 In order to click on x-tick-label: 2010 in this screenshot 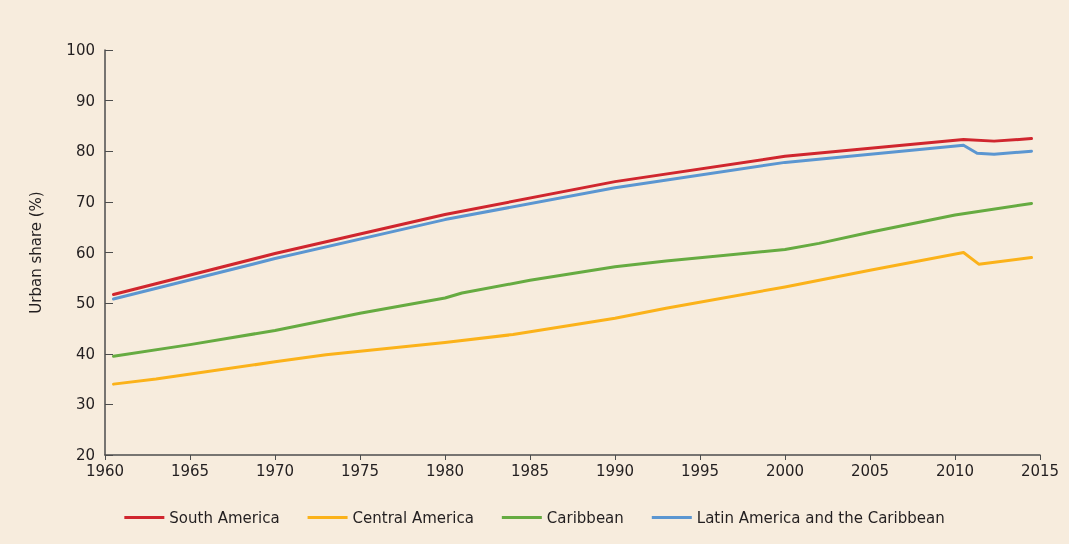, I will do `click(955, 470)`.